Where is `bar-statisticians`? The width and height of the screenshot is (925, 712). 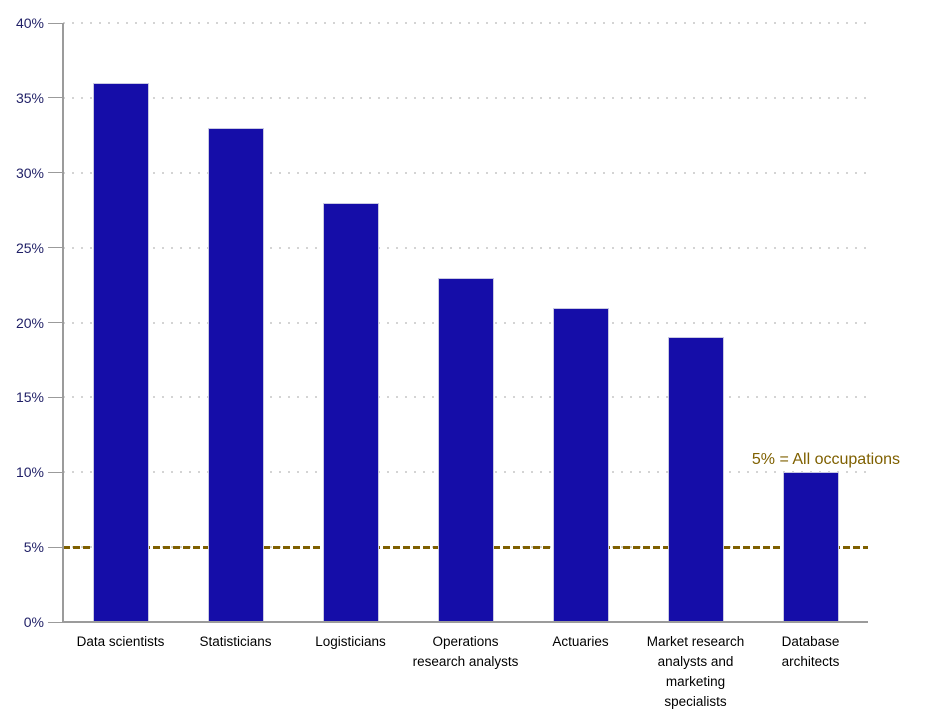 bar-statisticians is located at coordinates (235, 374).